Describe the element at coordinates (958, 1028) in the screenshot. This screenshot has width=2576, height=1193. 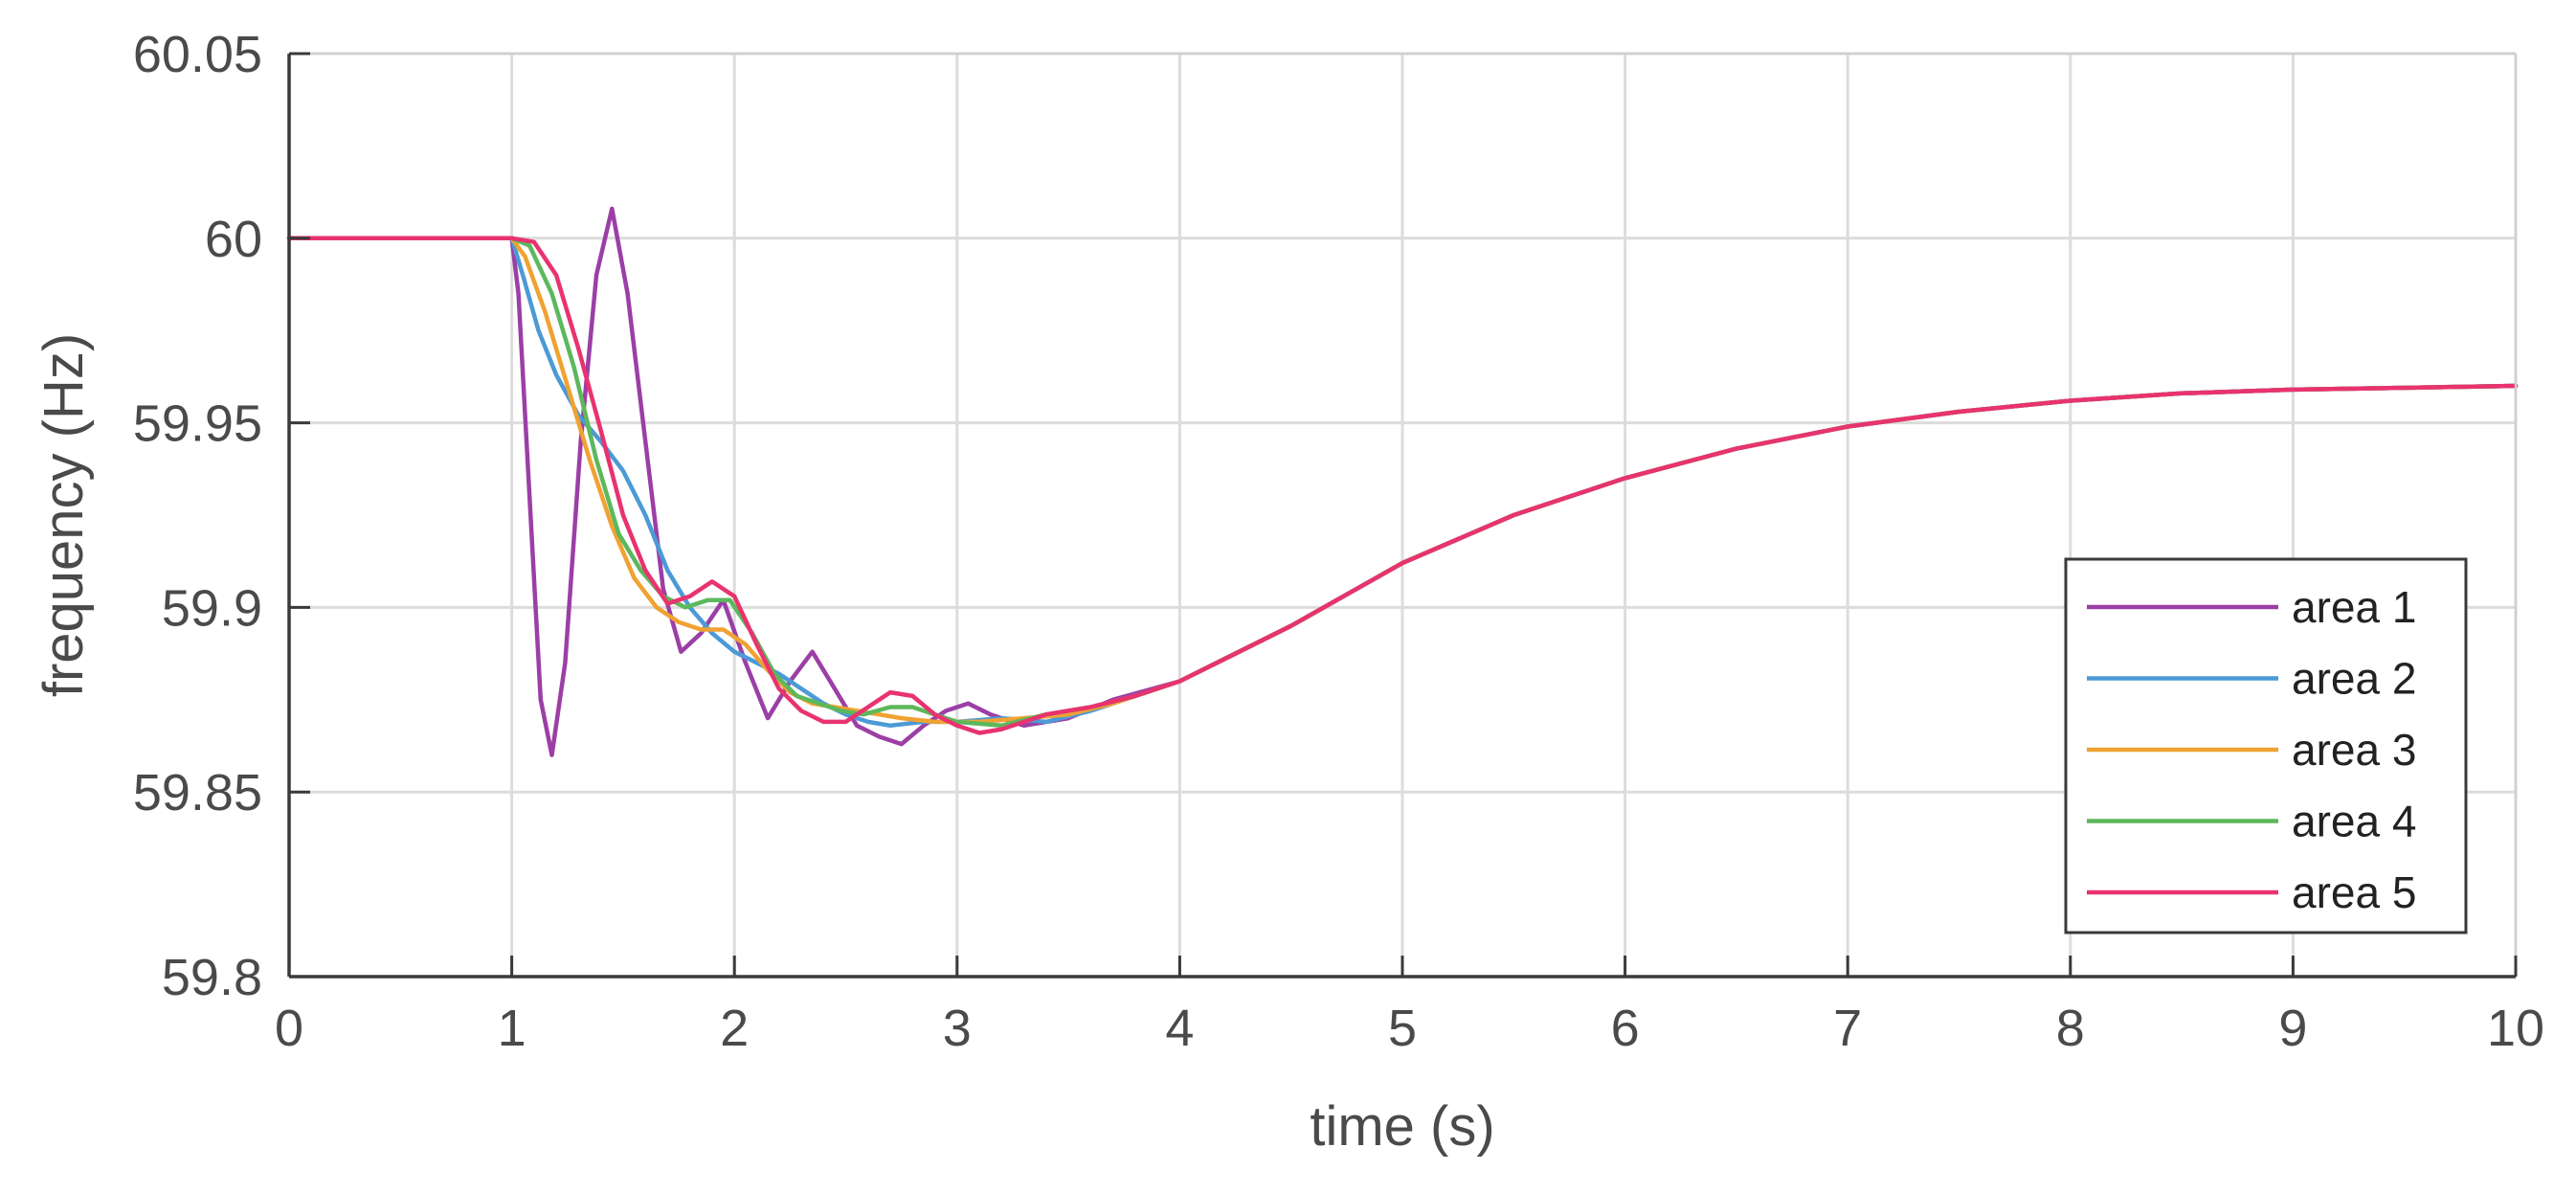
I see `x-tick-label: 3` at that location.